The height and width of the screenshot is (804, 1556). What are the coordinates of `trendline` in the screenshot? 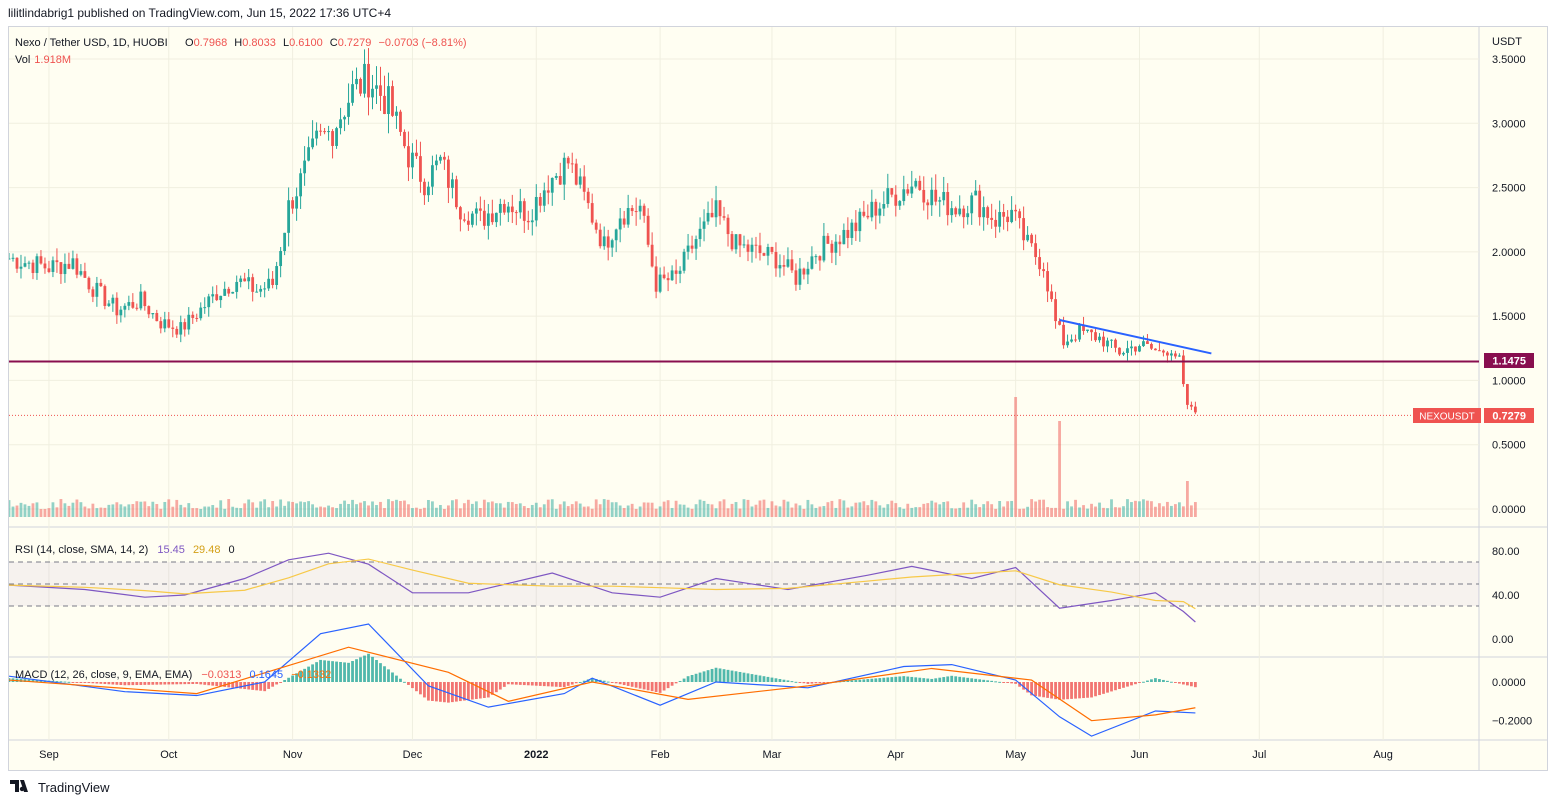 It's located at (1135, 337).